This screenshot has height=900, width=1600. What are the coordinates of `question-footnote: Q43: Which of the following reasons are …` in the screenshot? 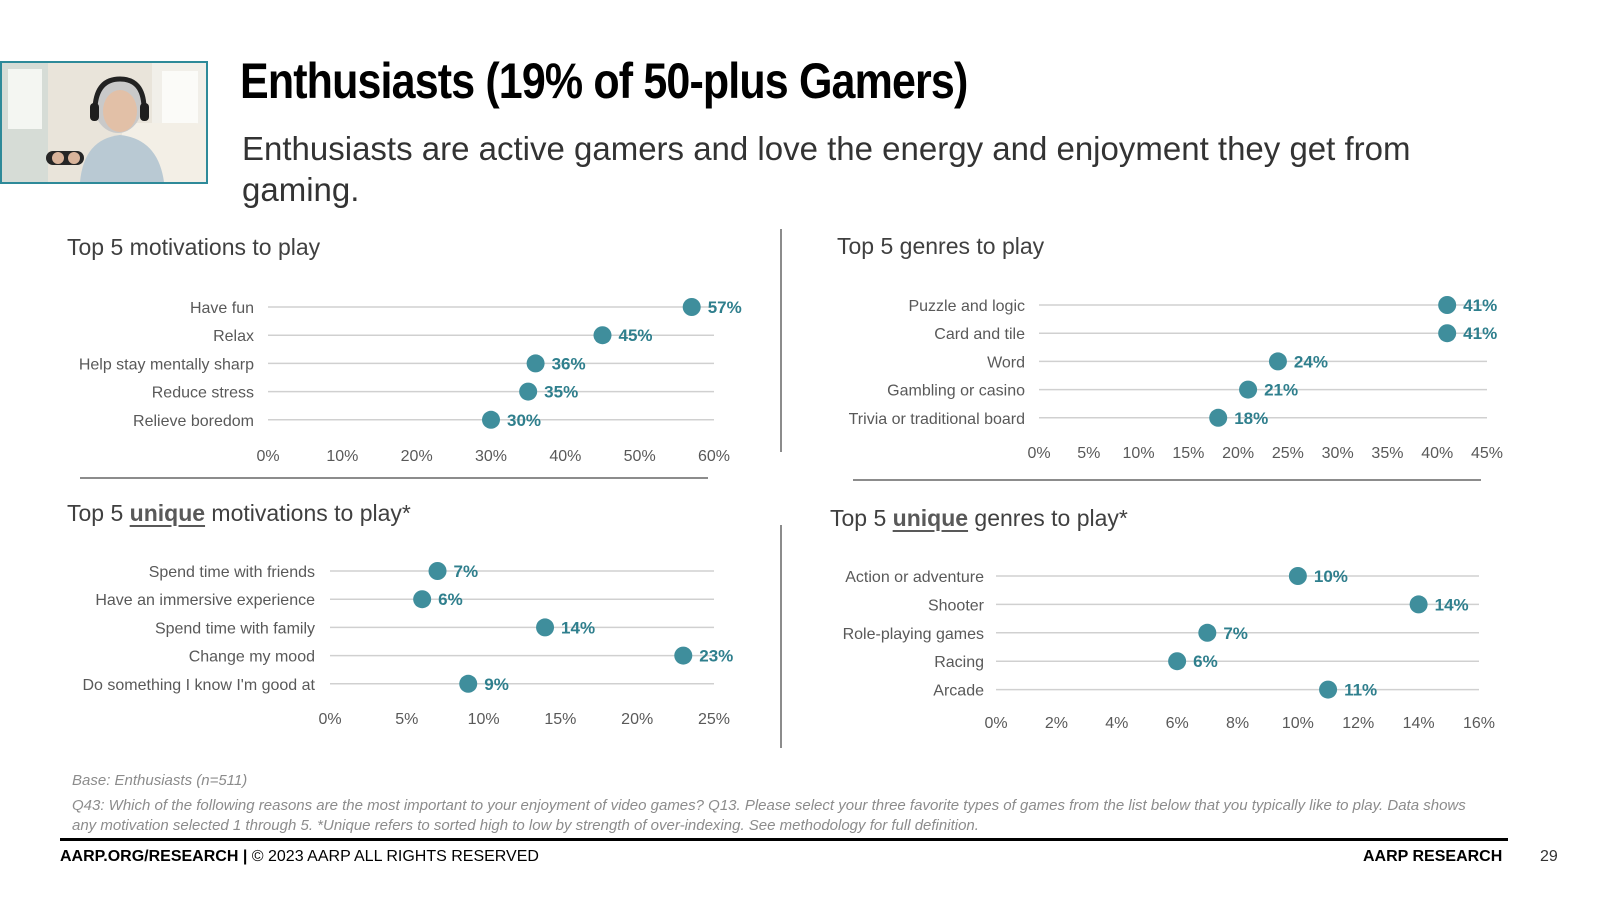 It's located at (769, 815).